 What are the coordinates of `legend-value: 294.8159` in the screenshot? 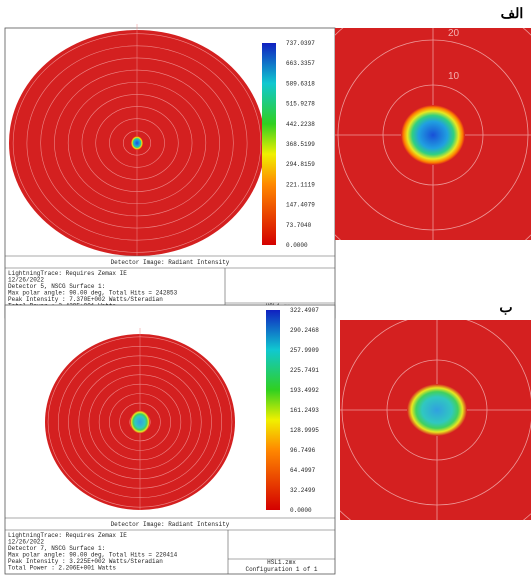 It's located at (300, 164).